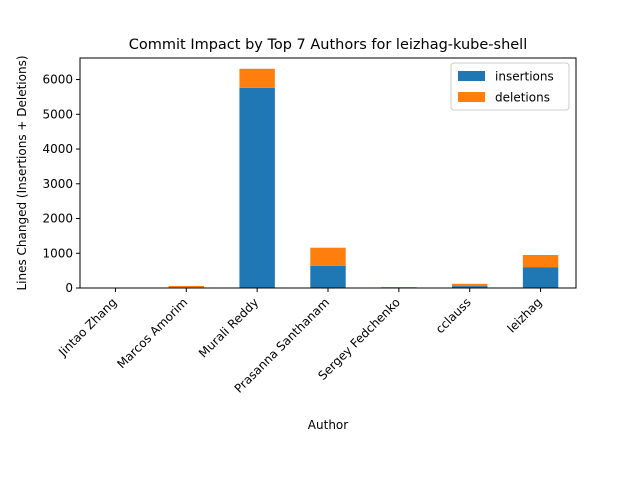  I want to click on y-tick-label-3: 3000, so click(57, 184).